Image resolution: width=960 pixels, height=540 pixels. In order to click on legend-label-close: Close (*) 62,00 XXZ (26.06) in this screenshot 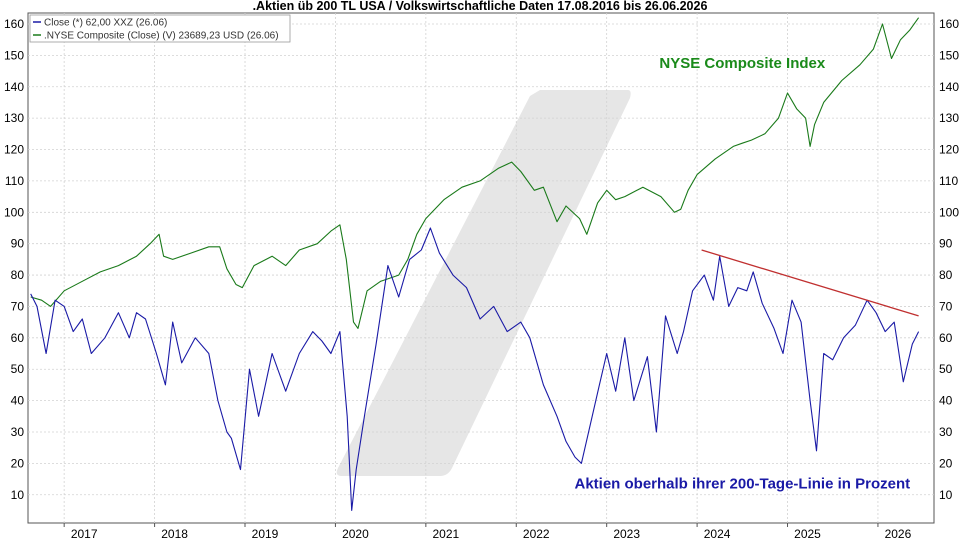, I will do `click(105, 23)`.